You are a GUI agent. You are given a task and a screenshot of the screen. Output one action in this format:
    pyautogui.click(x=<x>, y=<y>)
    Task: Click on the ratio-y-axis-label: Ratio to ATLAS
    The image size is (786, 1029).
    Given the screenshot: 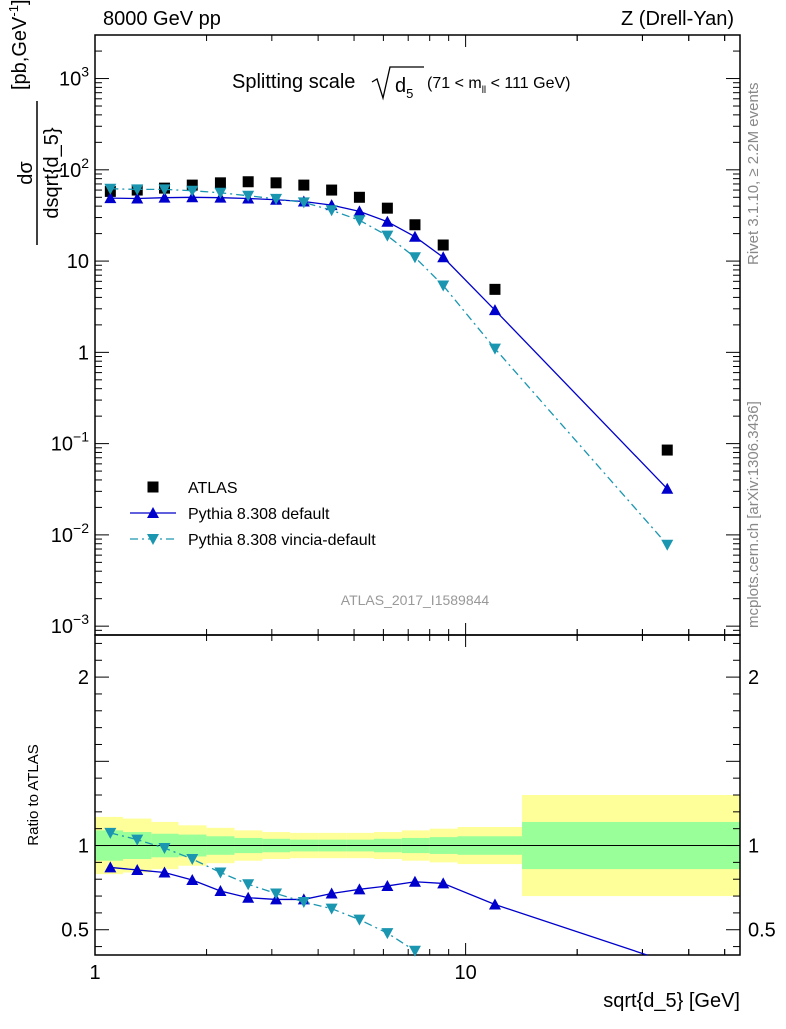 What is the action you would take?
    pyautogui.click(x=33, y=794)
    